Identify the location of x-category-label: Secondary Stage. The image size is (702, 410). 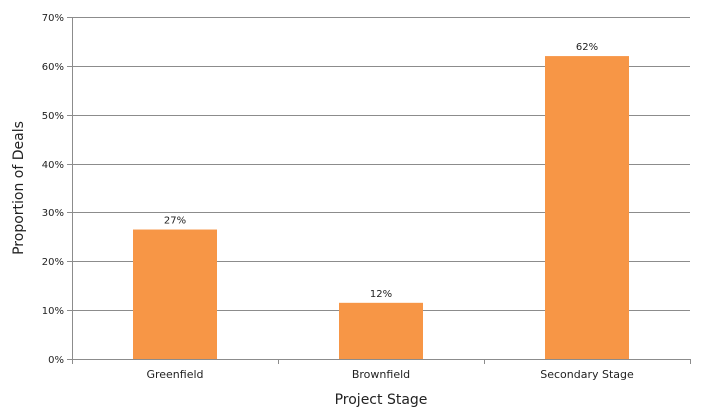
(587, 374).